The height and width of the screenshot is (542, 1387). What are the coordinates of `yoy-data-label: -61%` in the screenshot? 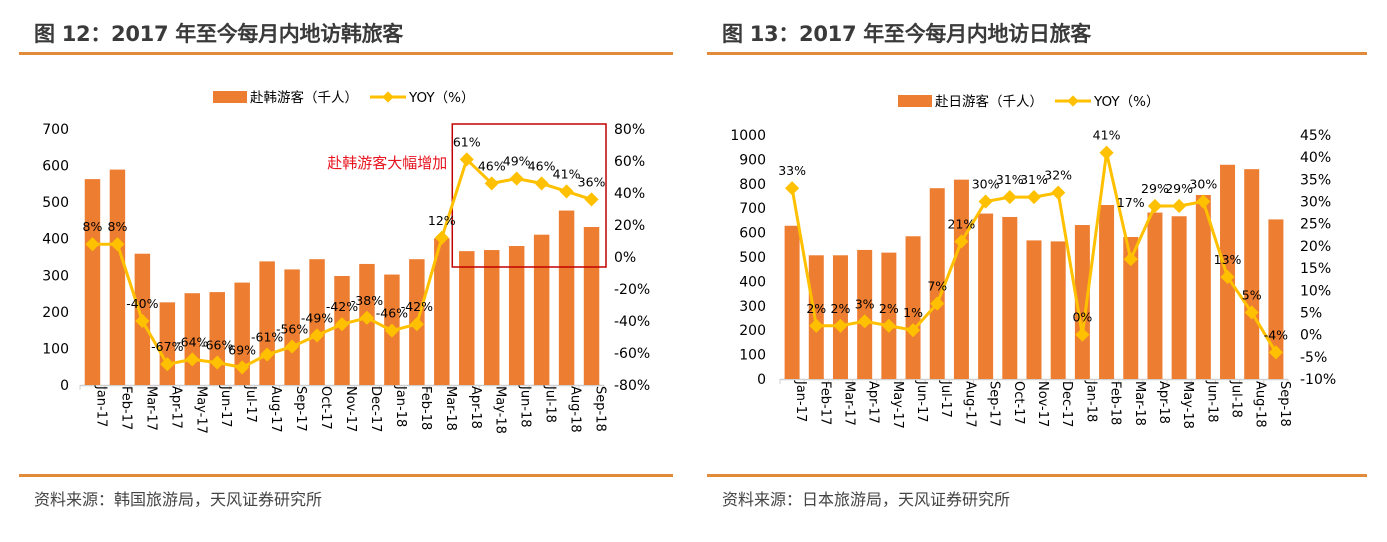 It's located at (267, 337).